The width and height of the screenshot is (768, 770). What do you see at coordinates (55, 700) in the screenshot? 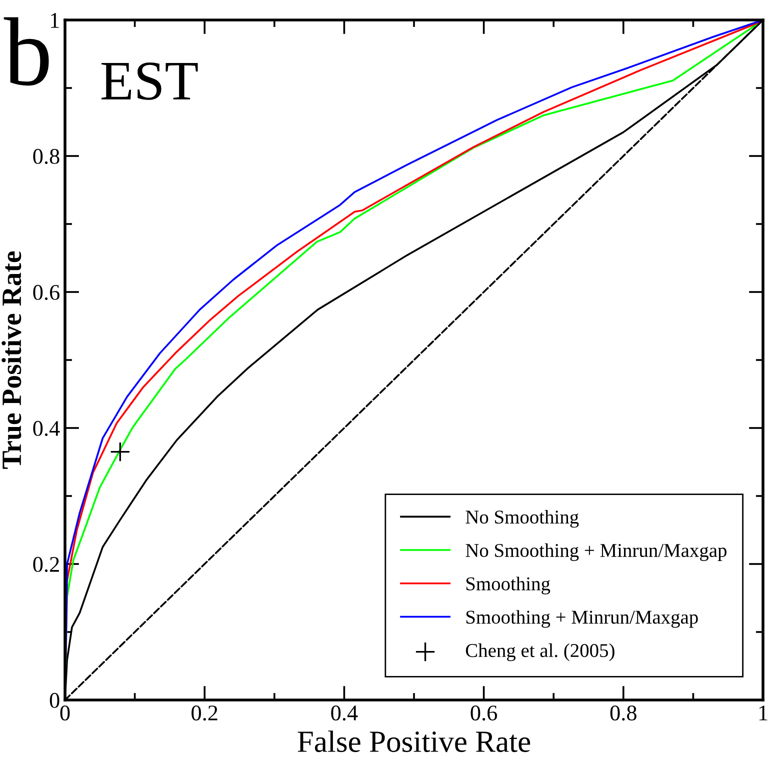
I see `y-tick-label: 0` at bounding box center [55, 700].